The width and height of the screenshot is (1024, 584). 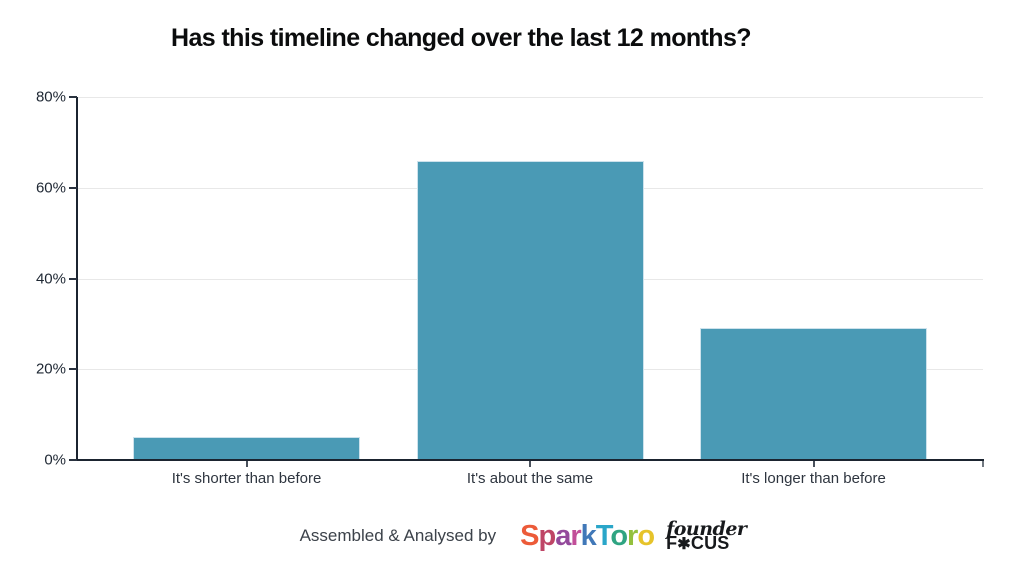 What do you see at coordinates (983, 464) in the screenshot?
I see `x-axis-end-tick` at bounding box center [983, 464].